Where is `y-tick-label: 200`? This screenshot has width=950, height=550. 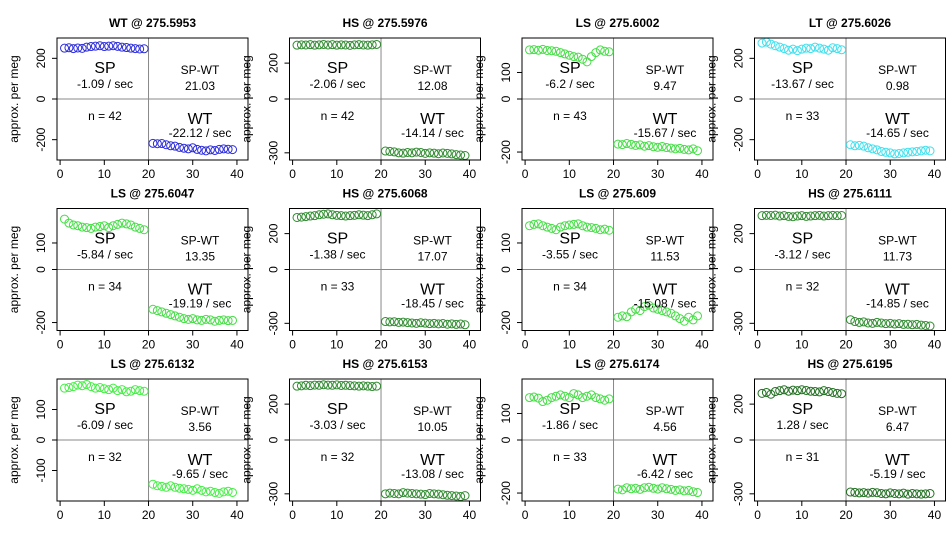 y-tick-label: 200 is located at coordinates (274, 404).